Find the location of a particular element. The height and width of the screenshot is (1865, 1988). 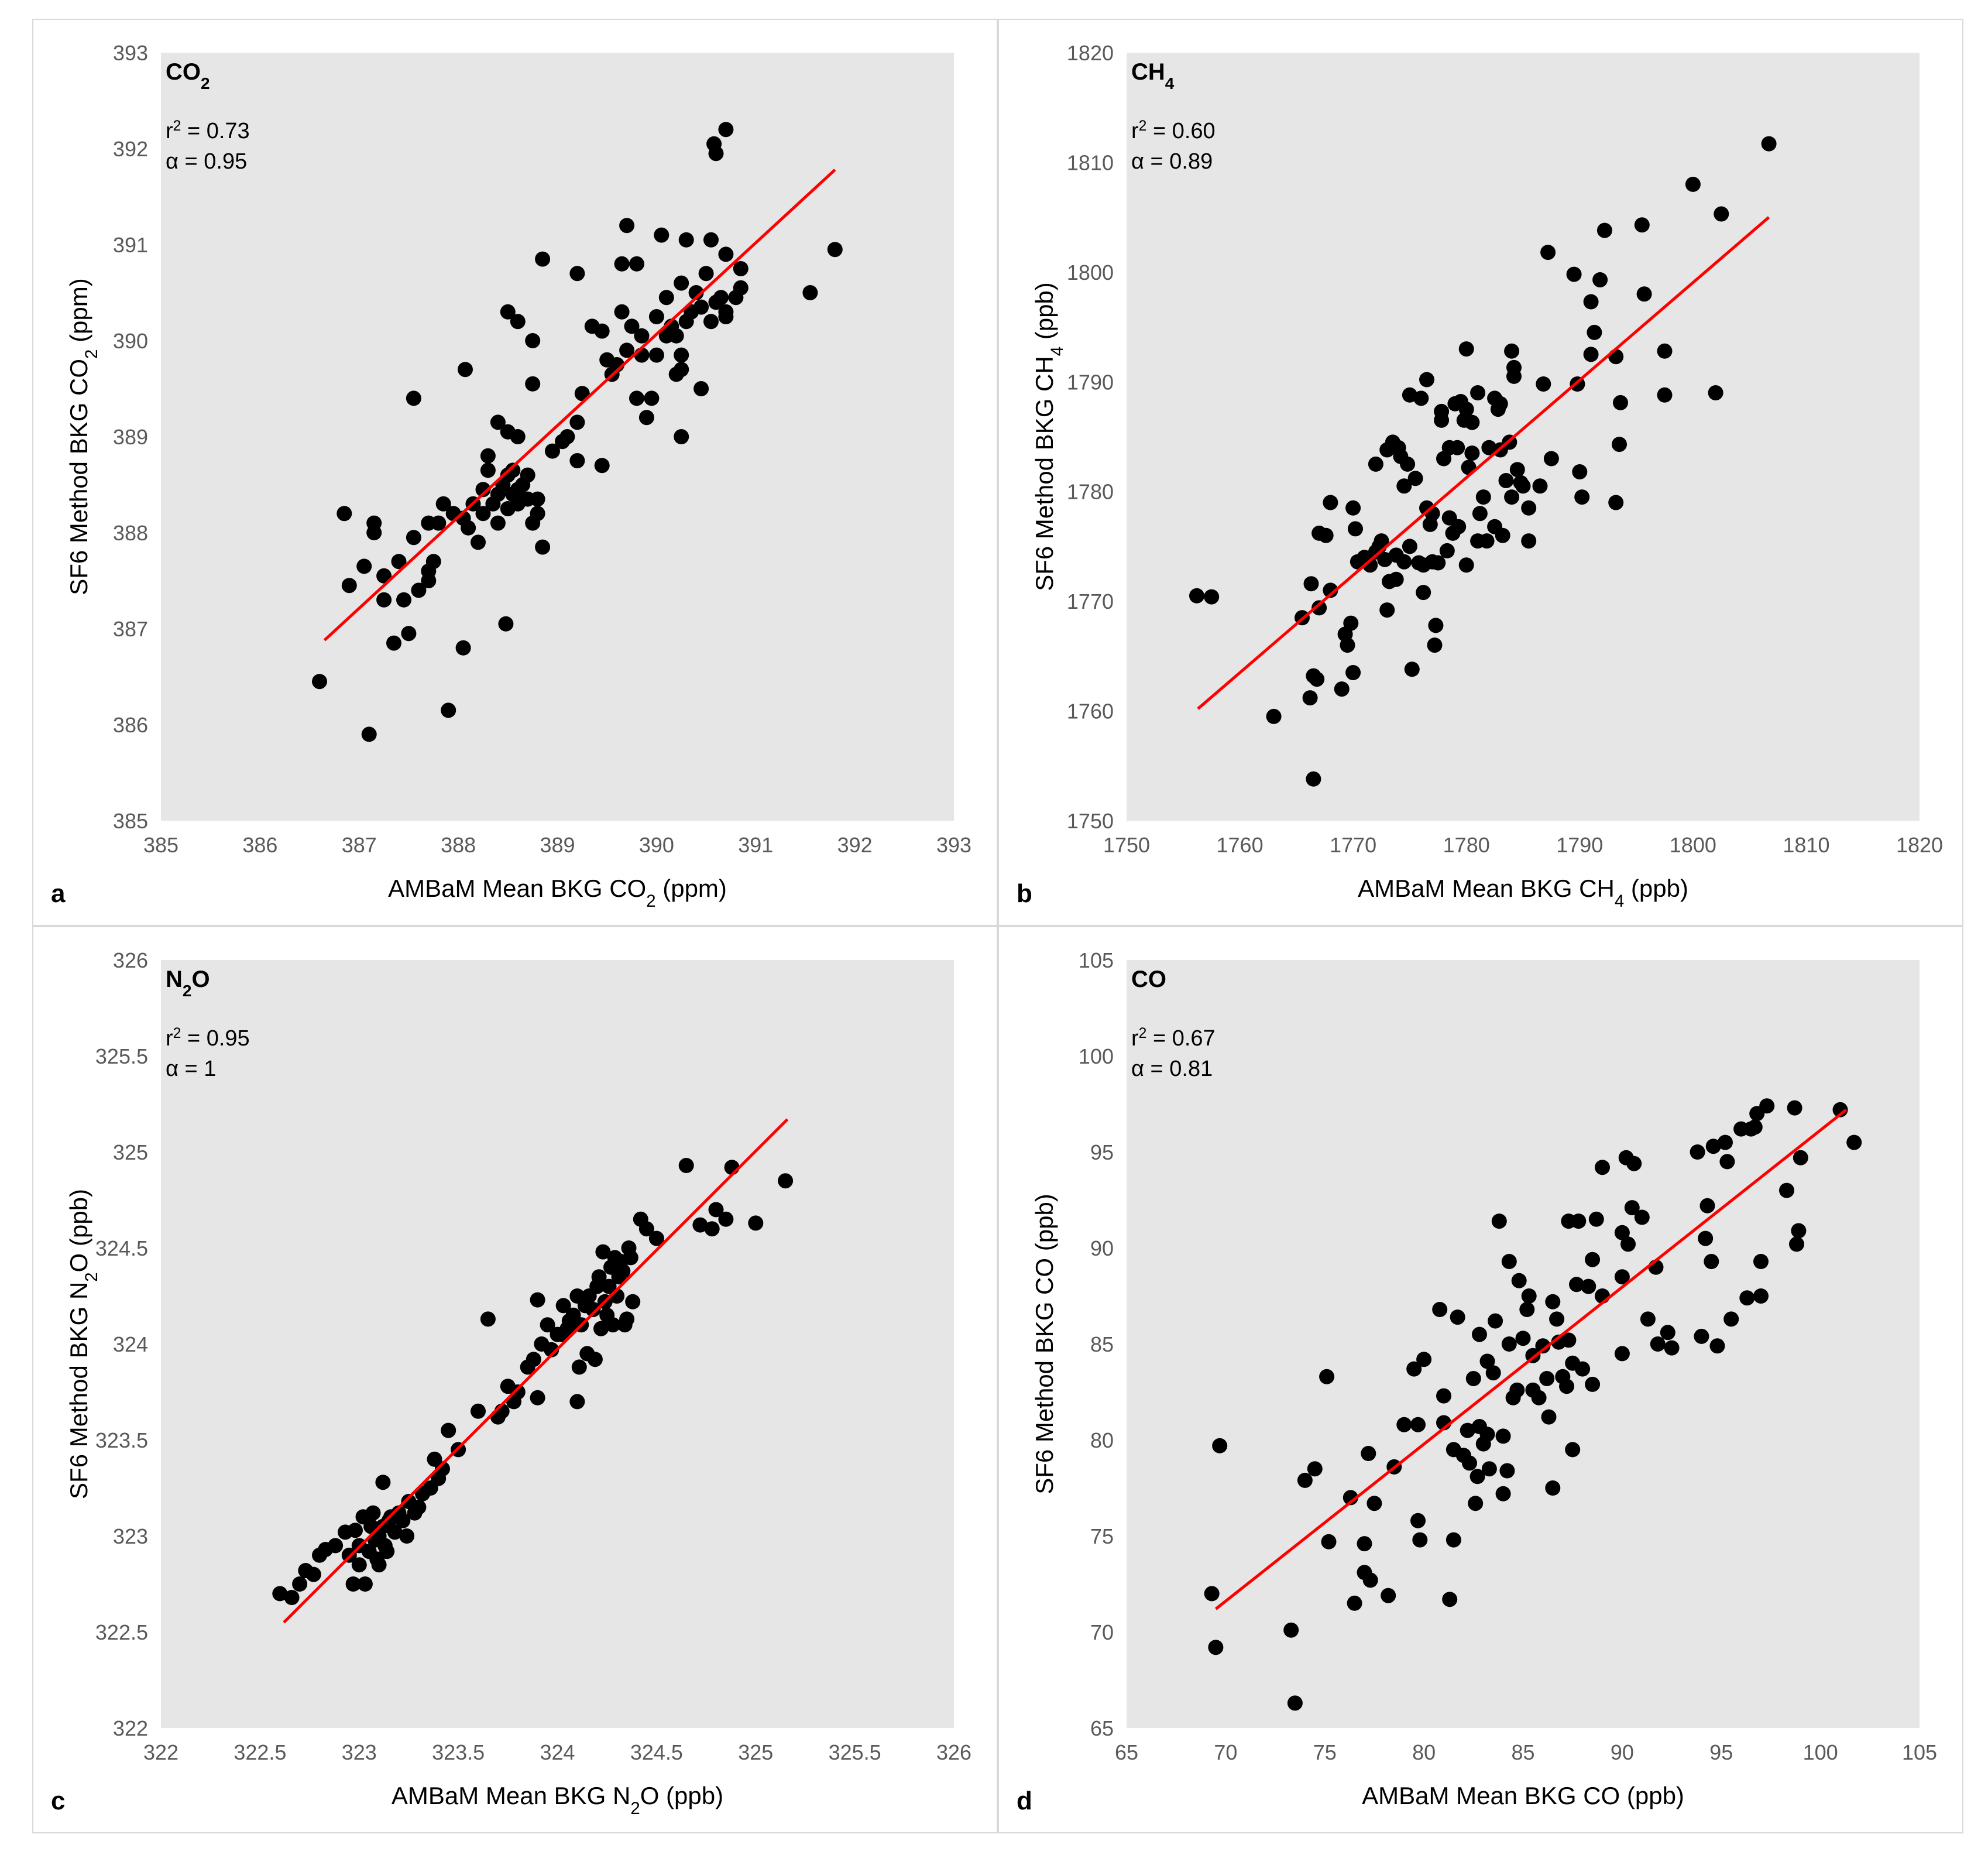

x-axis-label: AMBaM Mean BKG CO2 (ppm) is located at coordinates (557, 893).